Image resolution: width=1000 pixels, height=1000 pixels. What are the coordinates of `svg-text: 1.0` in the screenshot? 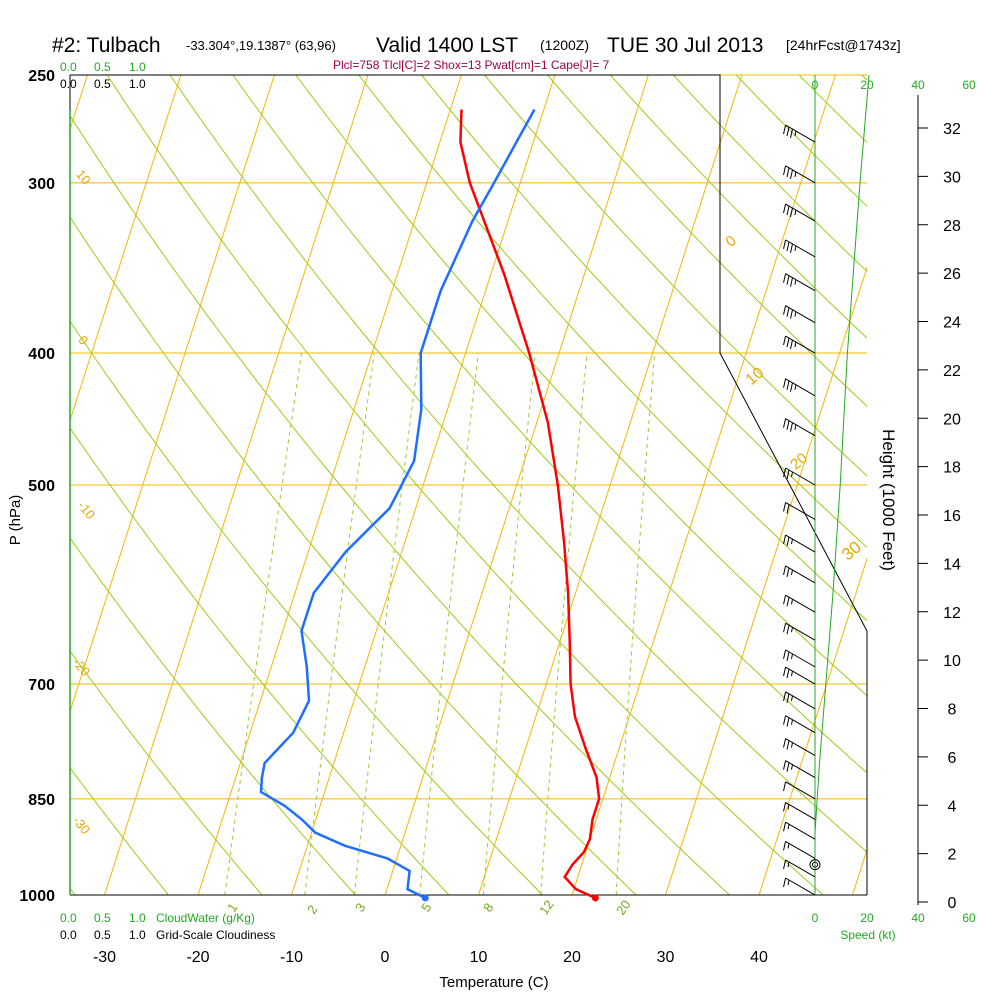 It's located at (137, 84).